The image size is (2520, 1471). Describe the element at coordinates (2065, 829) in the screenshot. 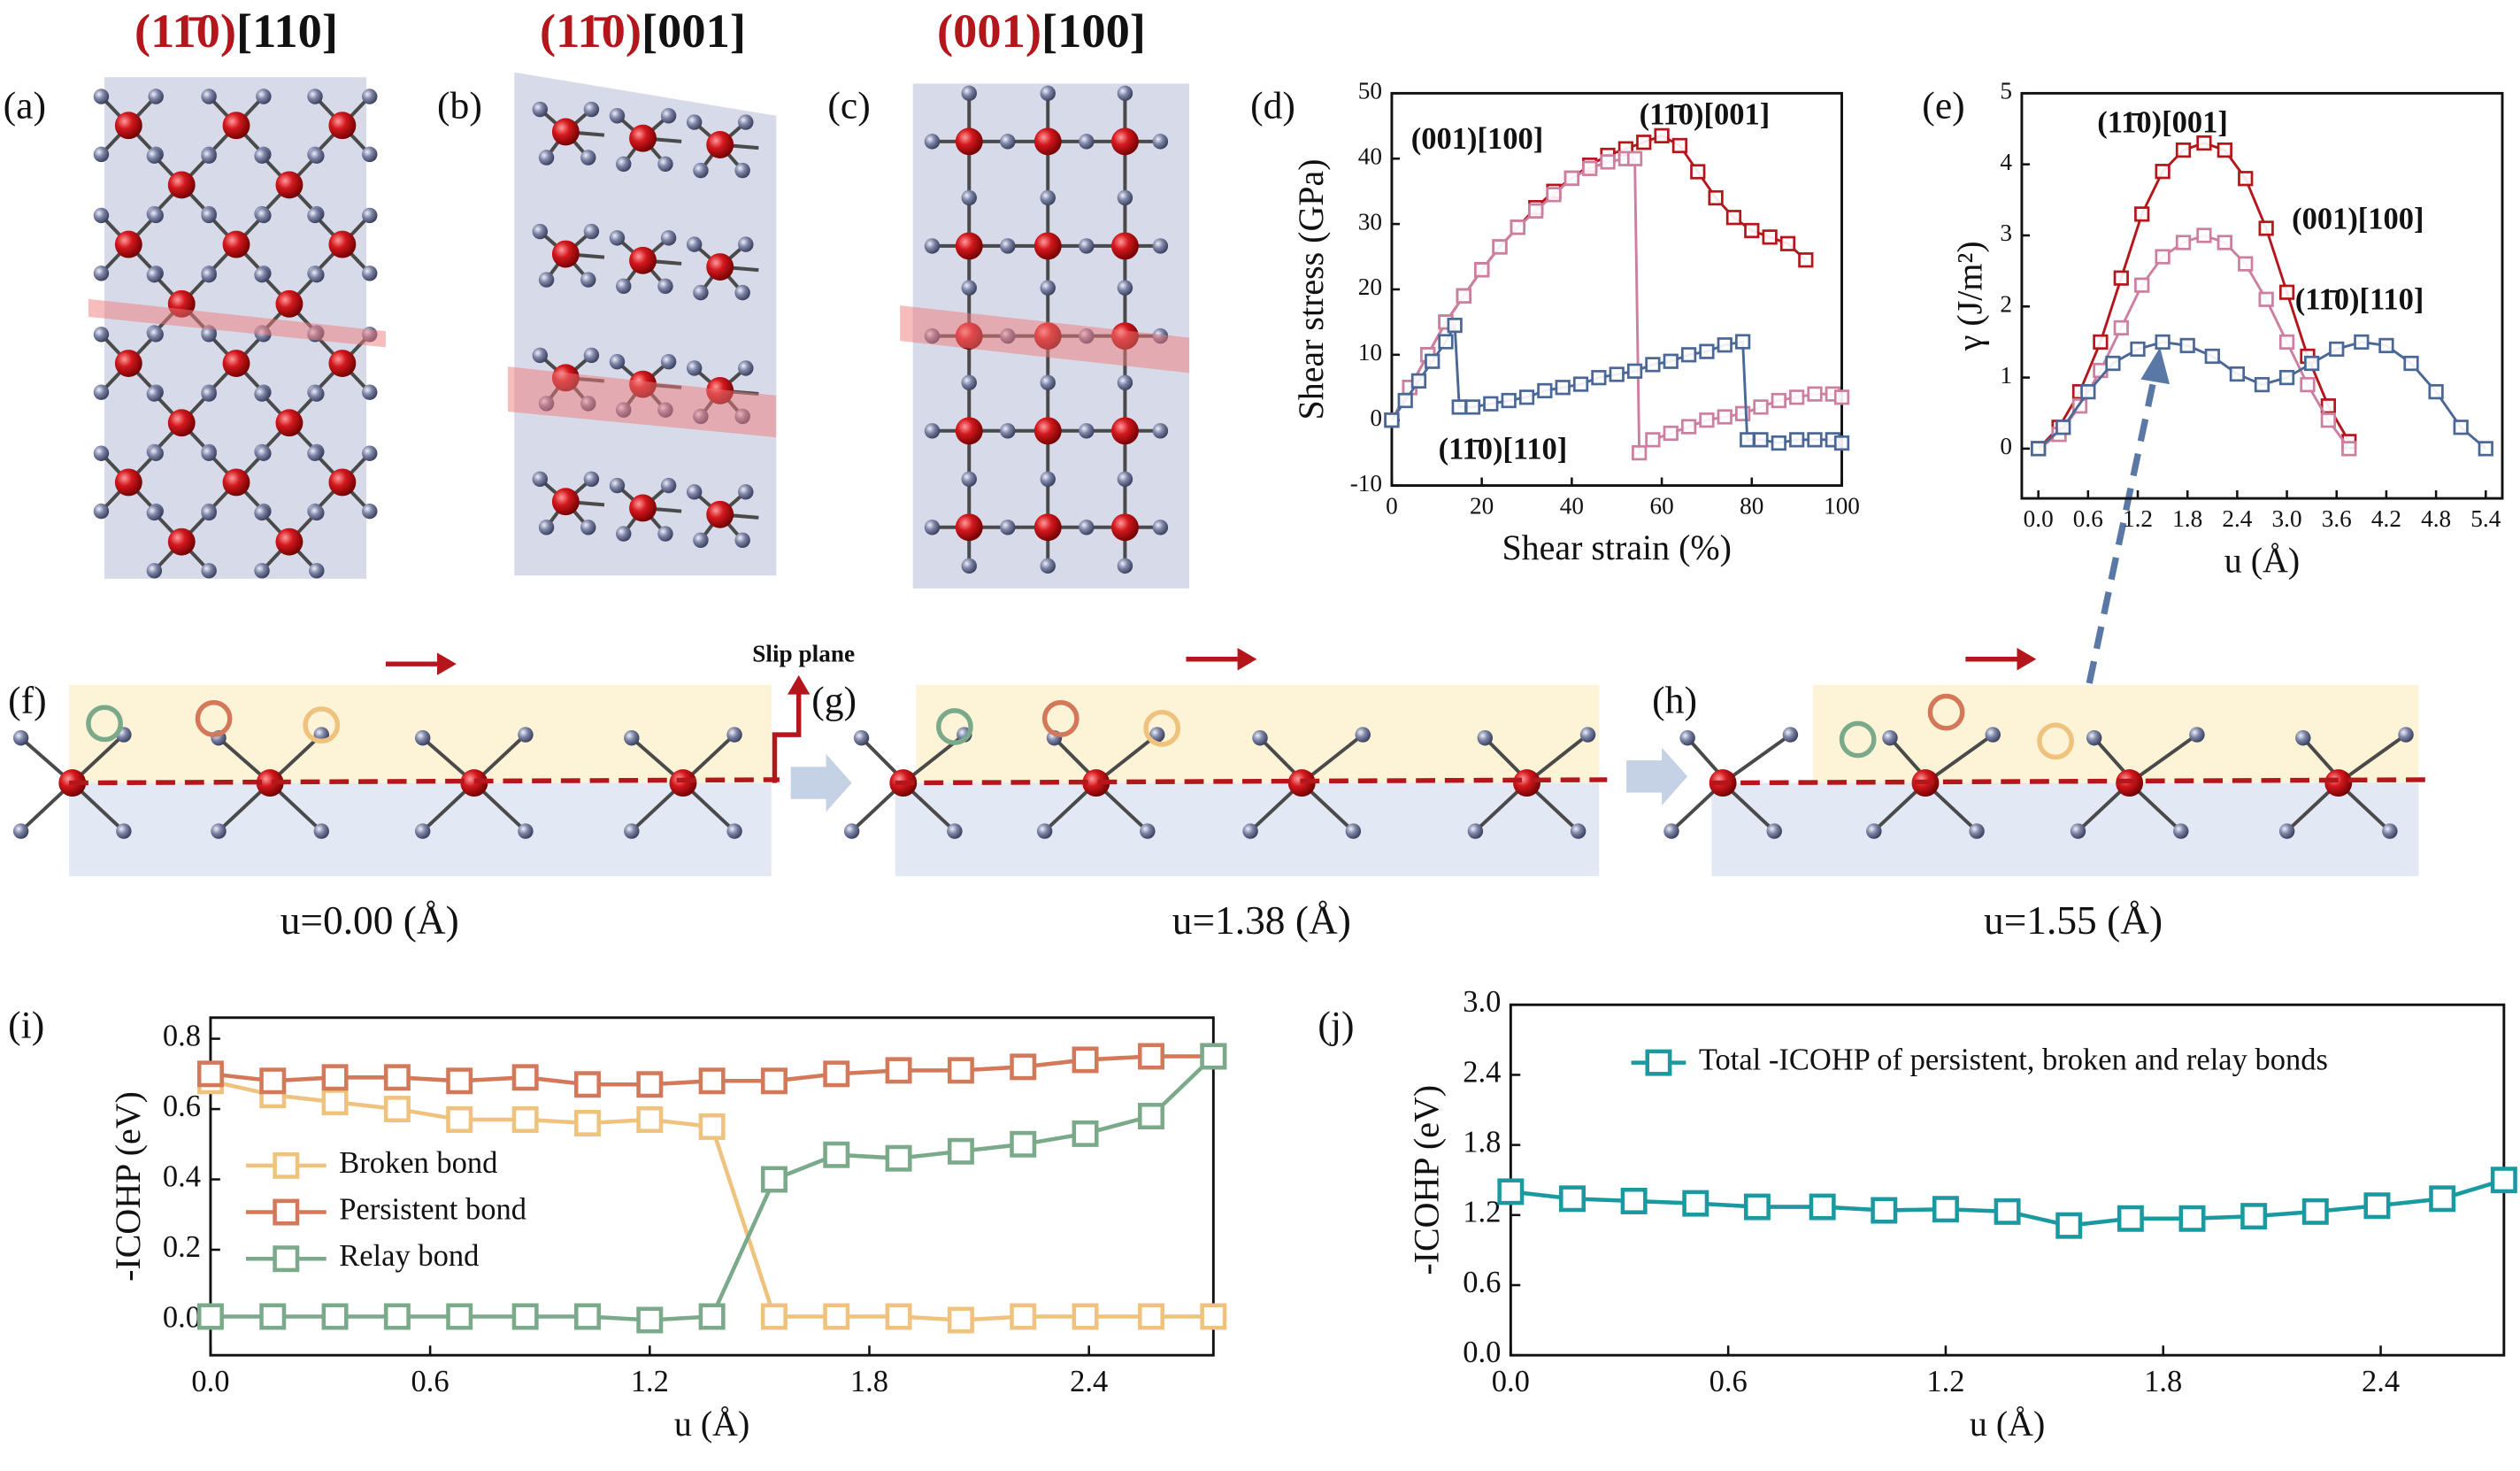

I see `lower-region` at that location.